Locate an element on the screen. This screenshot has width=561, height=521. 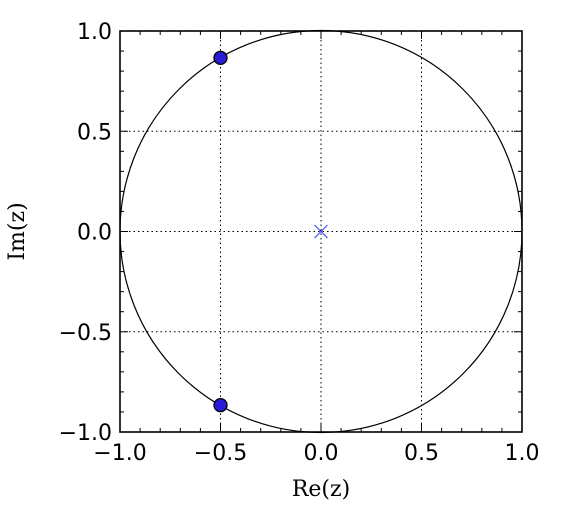
x-tick-label: −1.0 is located at coordinates (119, 453).